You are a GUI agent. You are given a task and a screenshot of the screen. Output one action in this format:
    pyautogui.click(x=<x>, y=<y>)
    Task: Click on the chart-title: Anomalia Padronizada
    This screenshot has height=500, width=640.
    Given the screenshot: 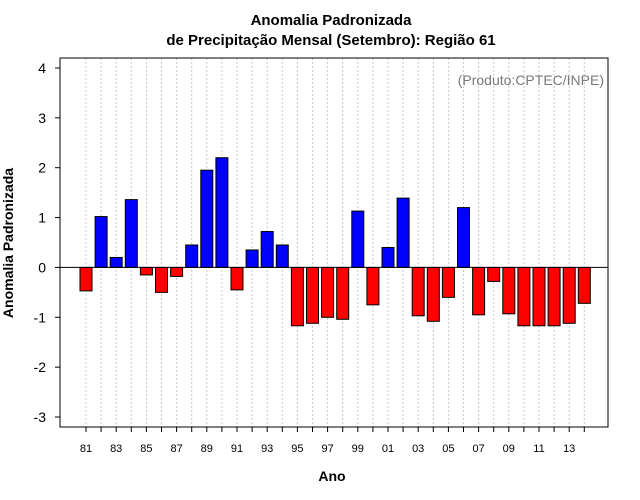 What is the action you would take?
    pyautogui.click(x=332, y=20)
    